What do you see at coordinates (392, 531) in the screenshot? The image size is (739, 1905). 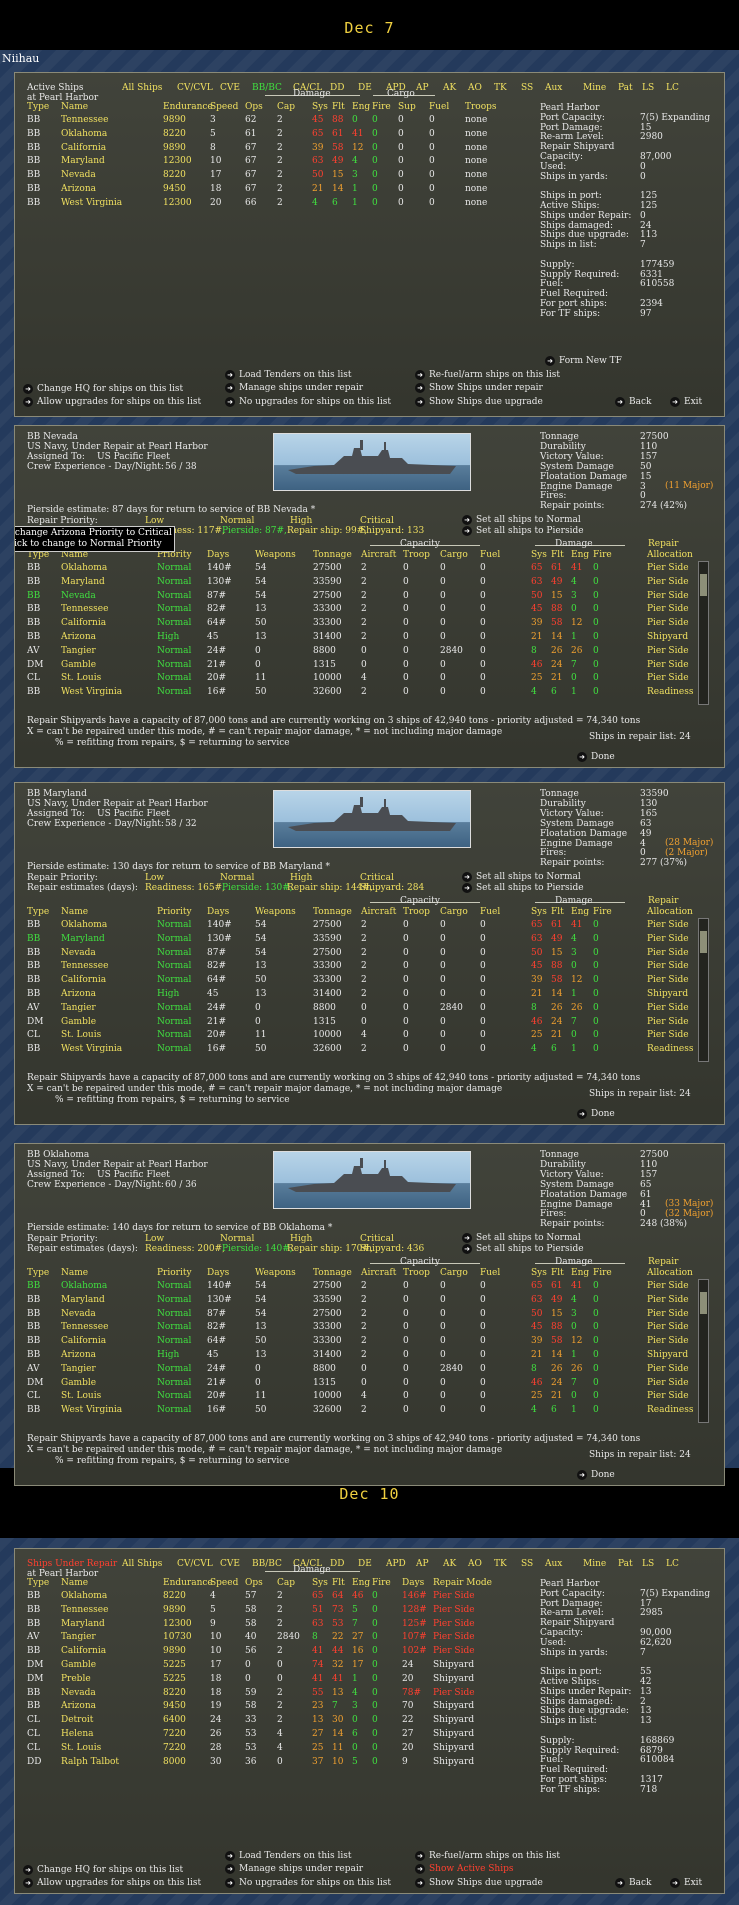 I see `estimate-value: Shipyard: 133` at bounding box center [392, 531].